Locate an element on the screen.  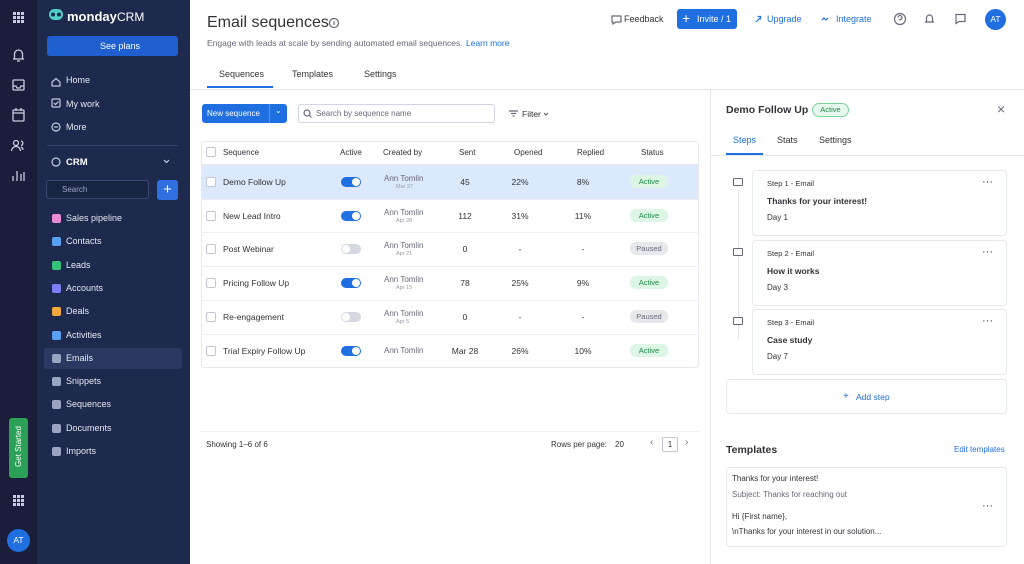
sequence-name: New Lead Intro is located at coordinates (252, 215).